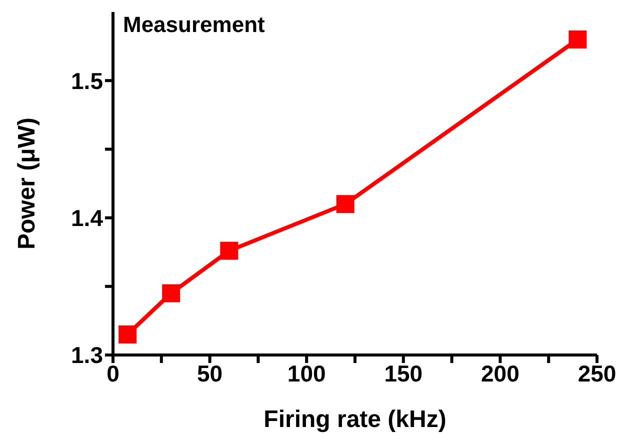 Image resolution: width=622 pixels, height=445 pixels. What do you see at coordinates (87, 355) in the screenshot?
I see `y-tick-label: 1.3` at bounding box center [87, 355].